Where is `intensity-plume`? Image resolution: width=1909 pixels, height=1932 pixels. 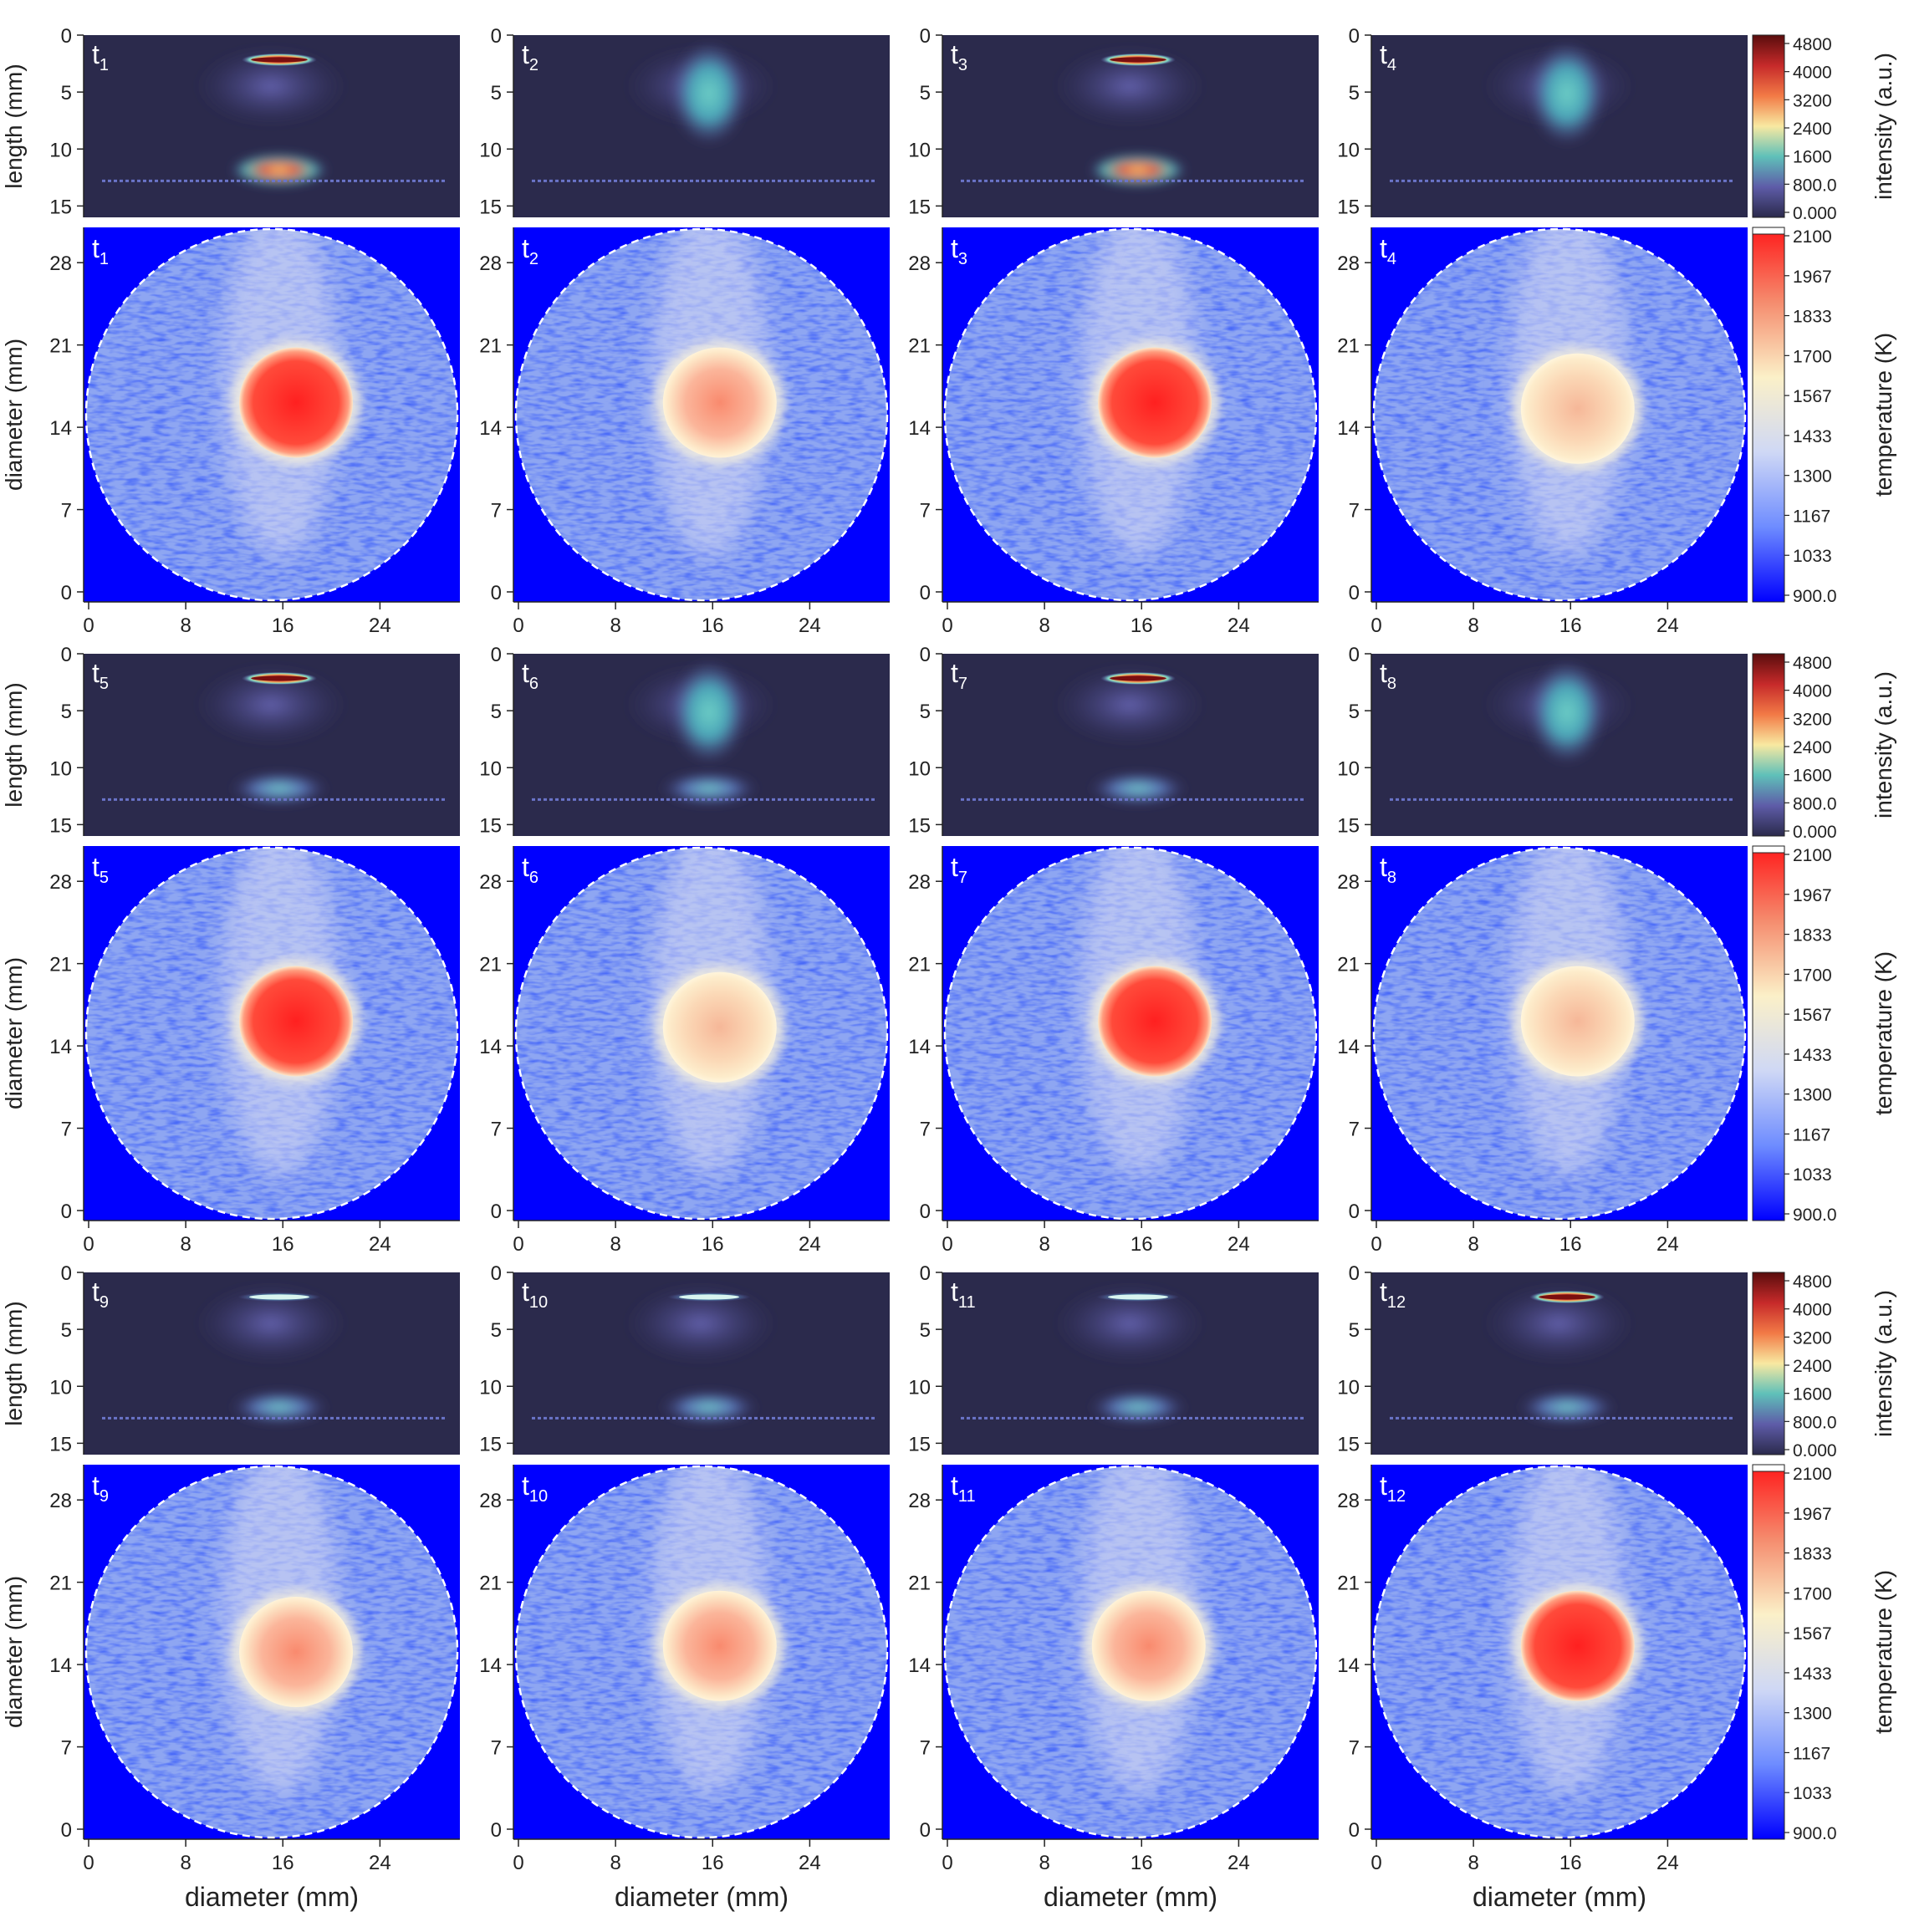
intensity-plume is located at coordinates (271, 86).